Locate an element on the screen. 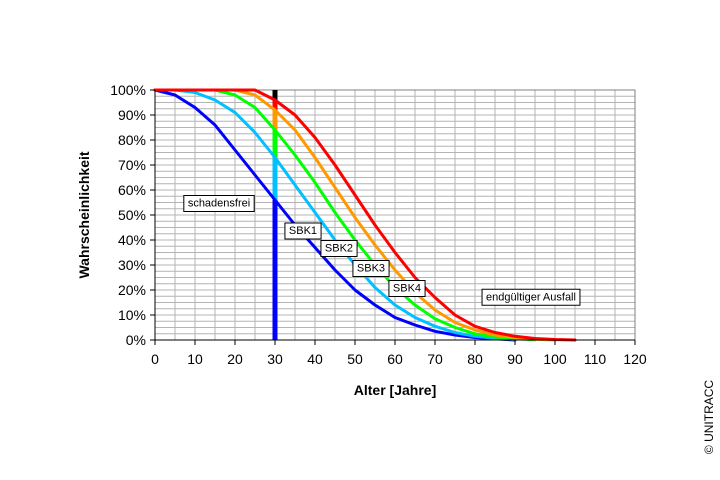 The image size is (720, 480). annotation-text: SBK1 is located at coordinates (303, 231).